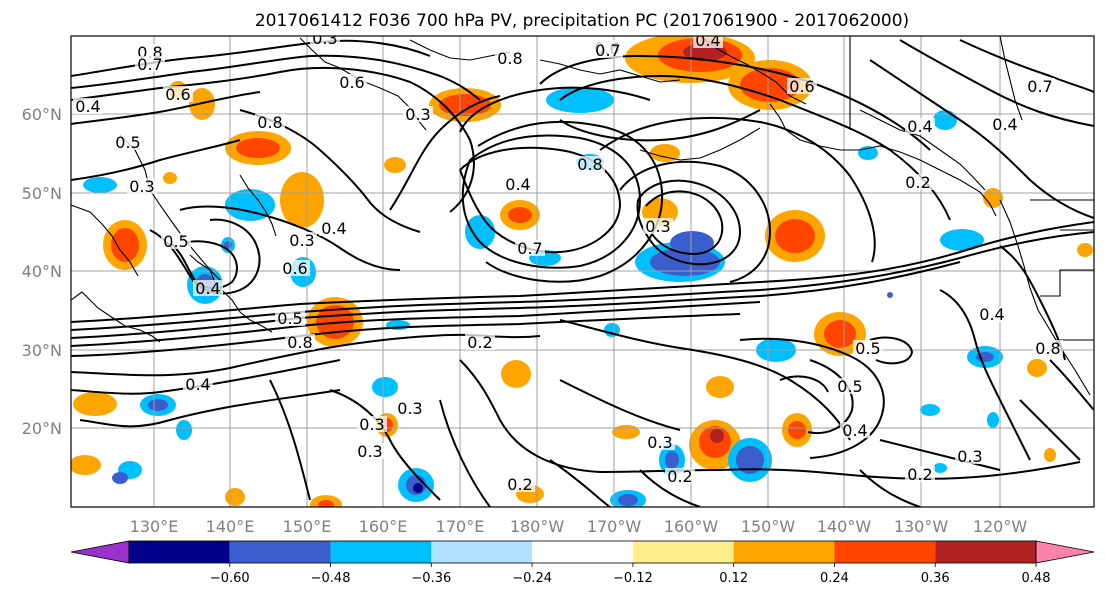  I want to click on longitude-label: 140°E, so click(230, 526).